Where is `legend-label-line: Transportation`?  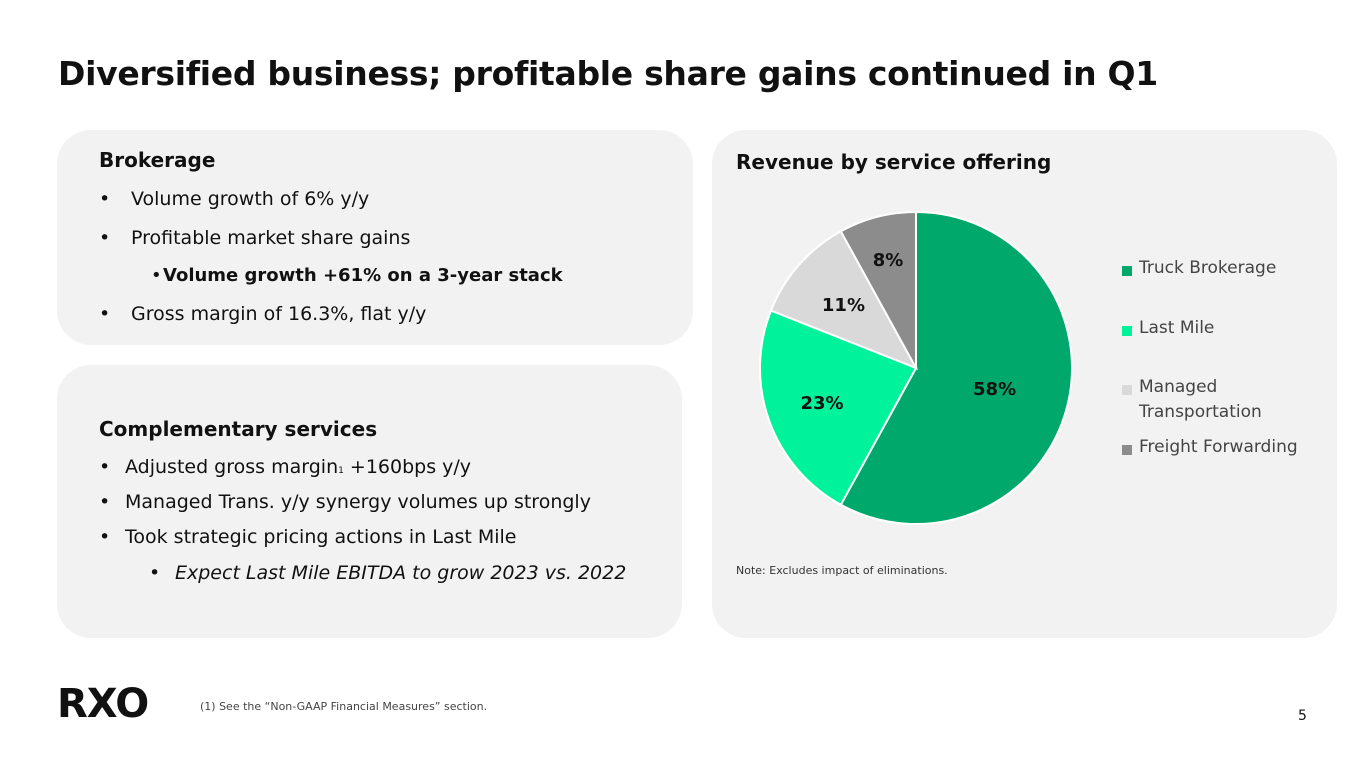
legend-label-line: Transportation is located at coordinates (1200, 412).